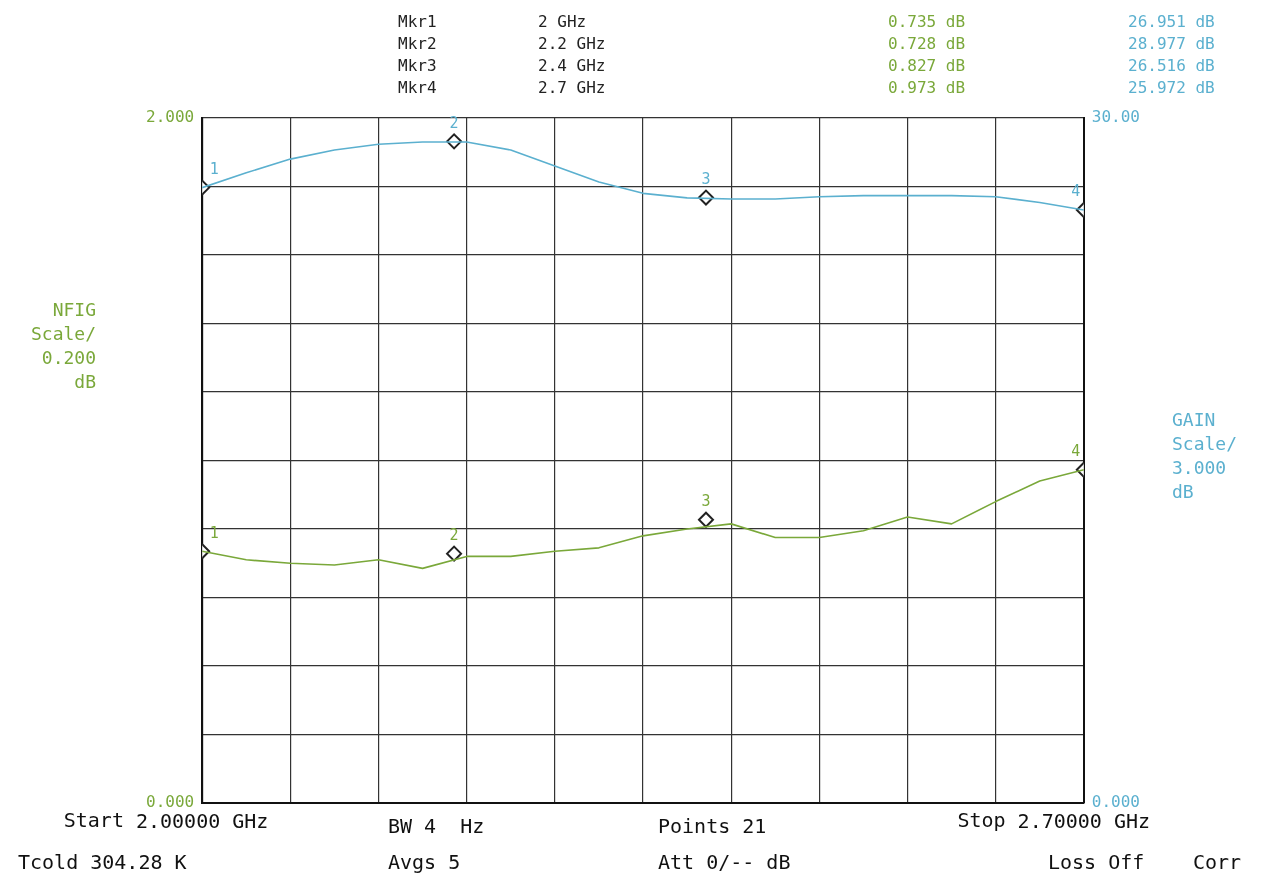 The image size is (1261, 879). I want to click on text: Tcold 304.28 K, so click(102, 862).